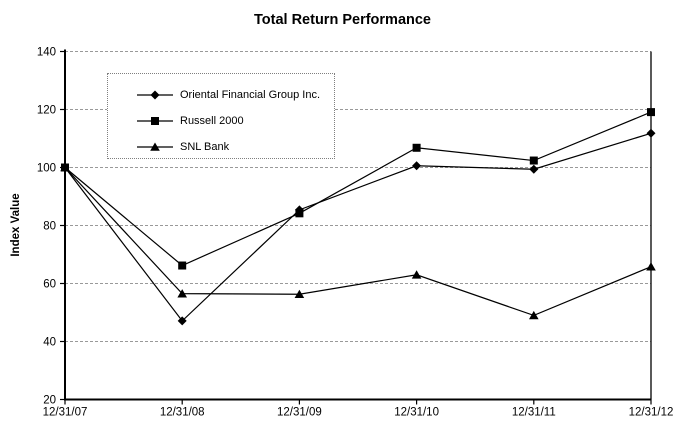 The image size is (685, 437). Describe the element at coordinates (651, 413) in the screenshot. I see `x-tick-label-5: 12/31/12` at that location.